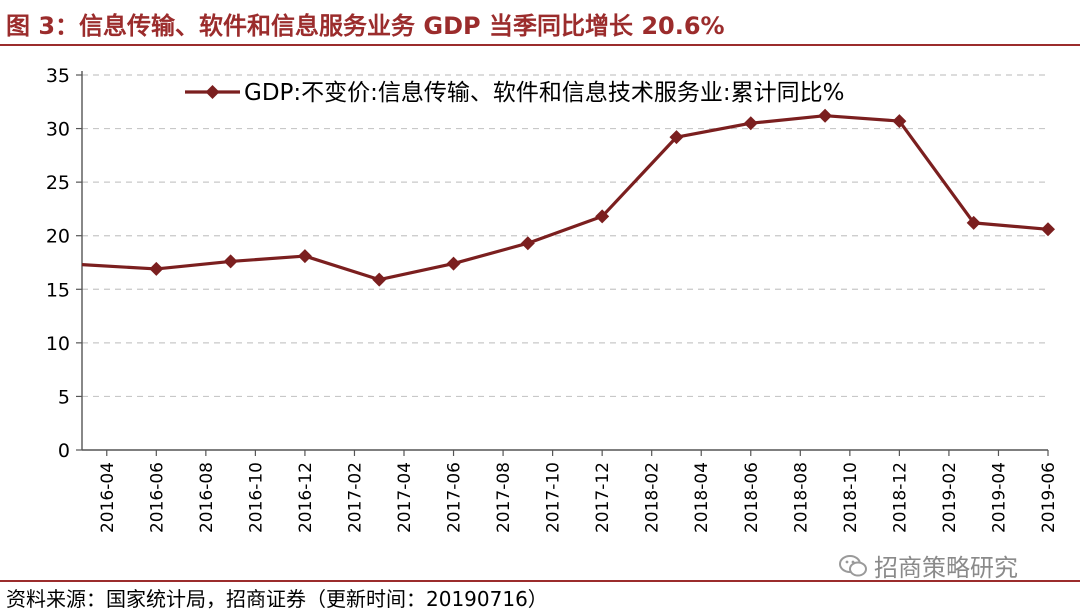 The height and width of the screenshot is (615, 1080). I want to click on y-tick-label: 0, so click(64, 451).